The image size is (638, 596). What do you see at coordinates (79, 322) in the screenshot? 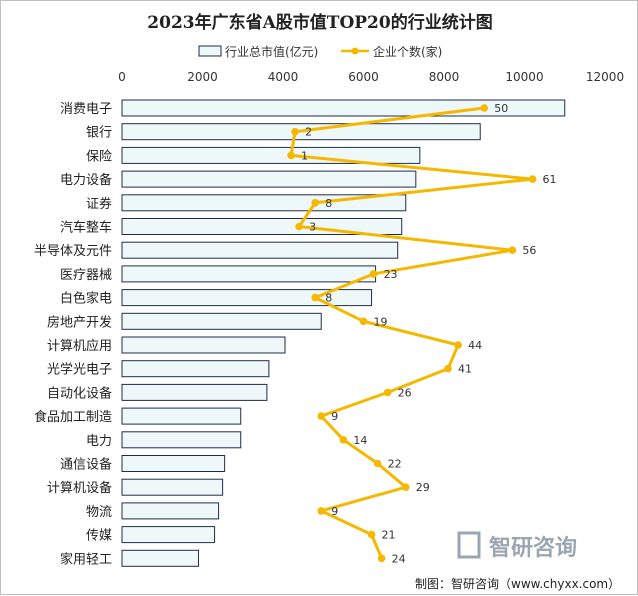
I see `category-label: 房地产开发` at bounding box center [79, 322].